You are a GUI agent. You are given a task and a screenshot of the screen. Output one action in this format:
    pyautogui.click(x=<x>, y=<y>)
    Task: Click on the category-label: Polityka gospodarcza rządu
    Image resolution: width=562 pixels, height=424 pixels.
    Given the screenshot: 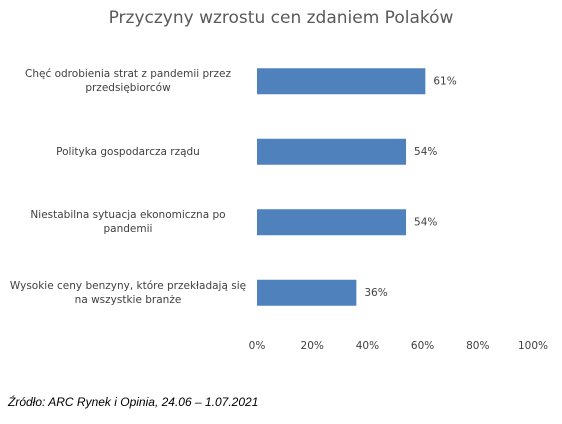 What is the action you would take?
    pyautogui.click(x=128, y=151)
    